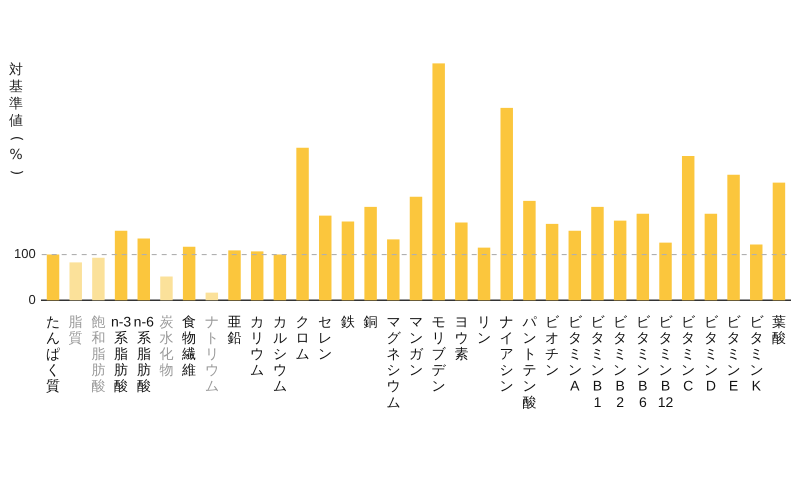  I want to click on x-tick-label: ナイアシン, so click(507, 353).